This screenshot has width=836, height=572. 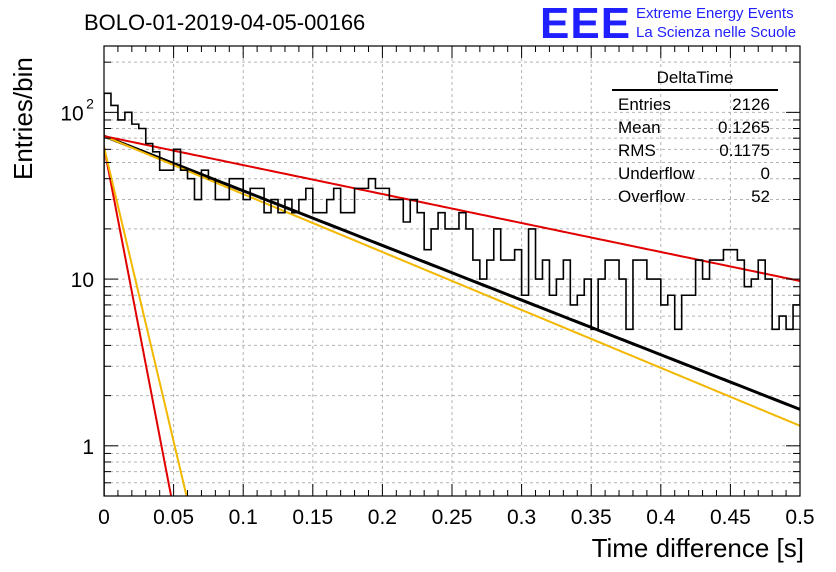 I want to click on stats-value: 2126, so click(x=751, y=104).